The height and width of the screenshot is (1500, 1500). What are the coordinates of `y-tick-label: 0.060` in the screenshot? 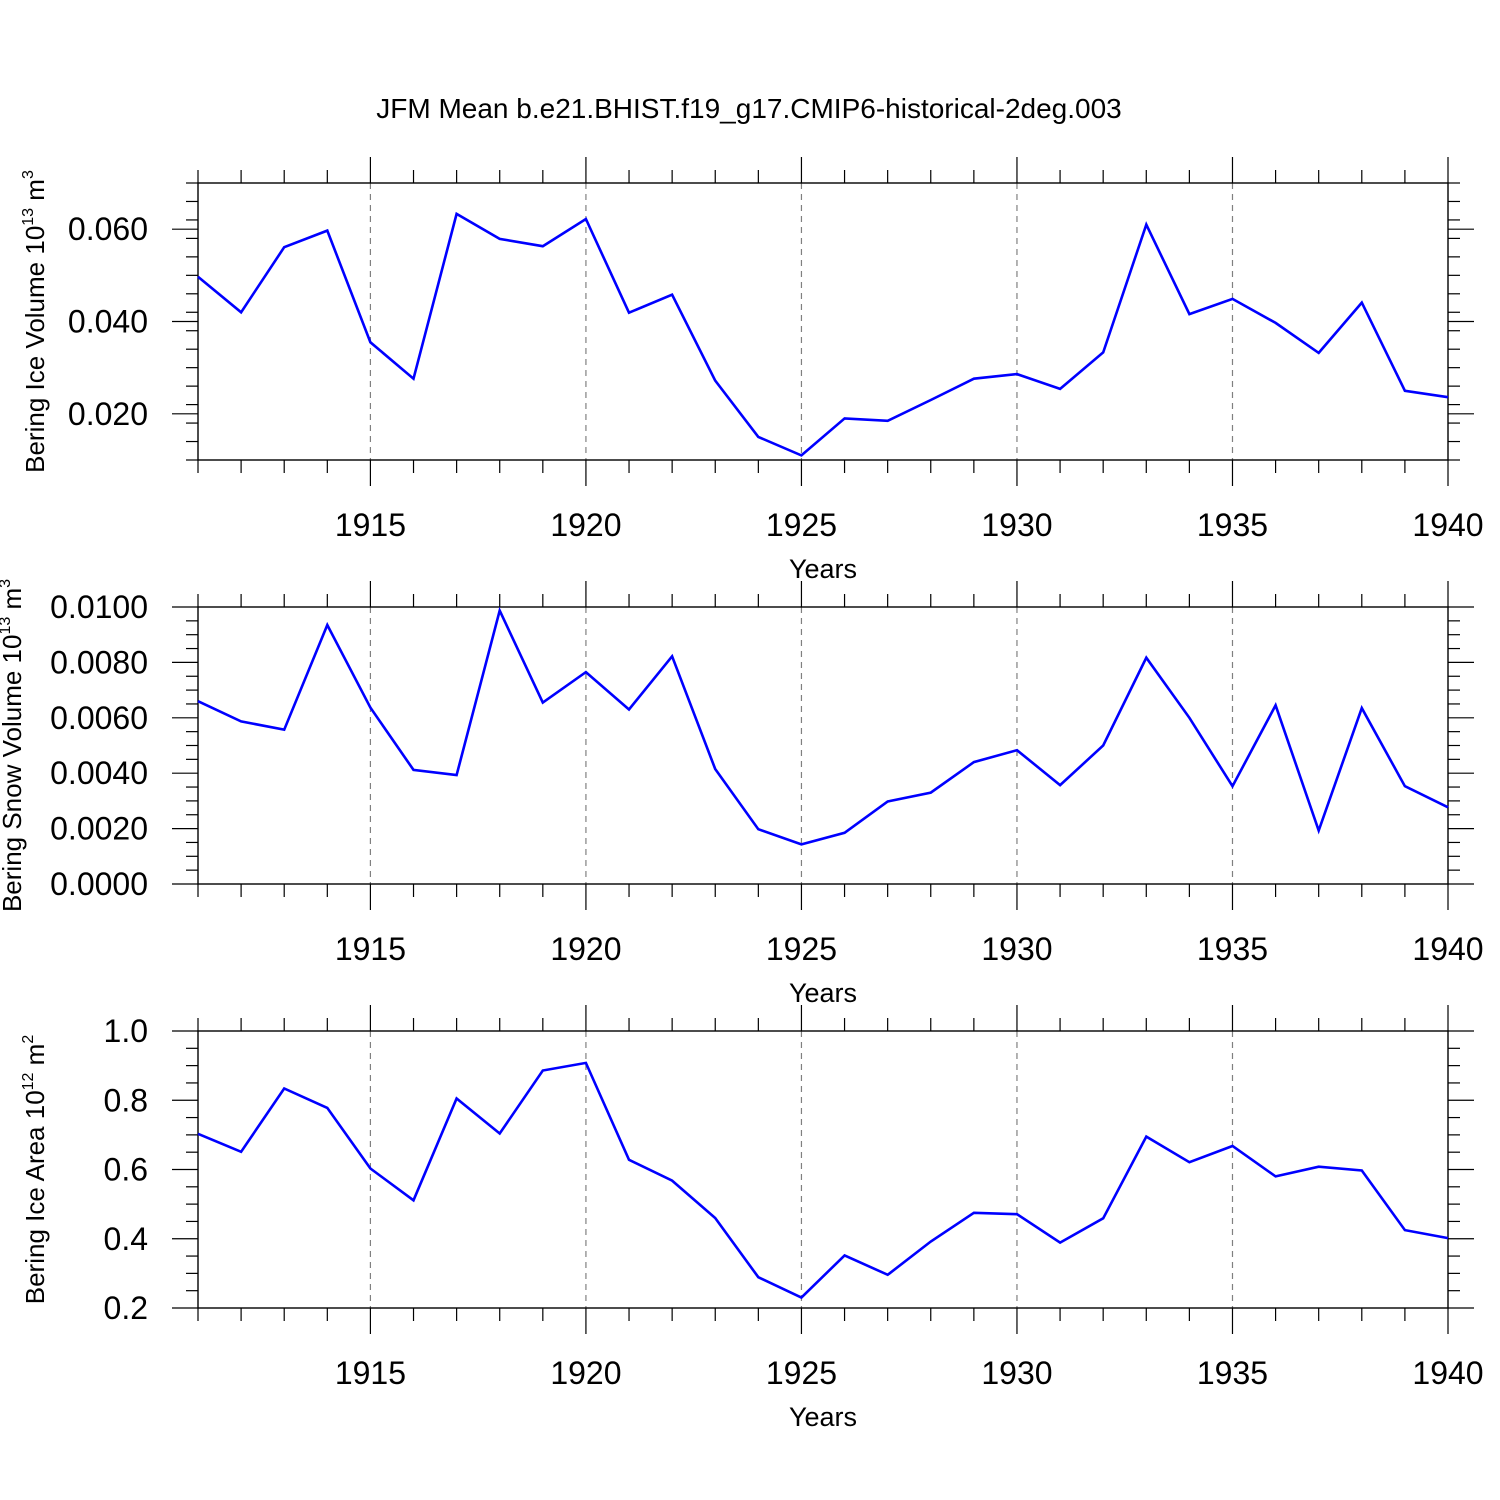 It's located at (108, 229).